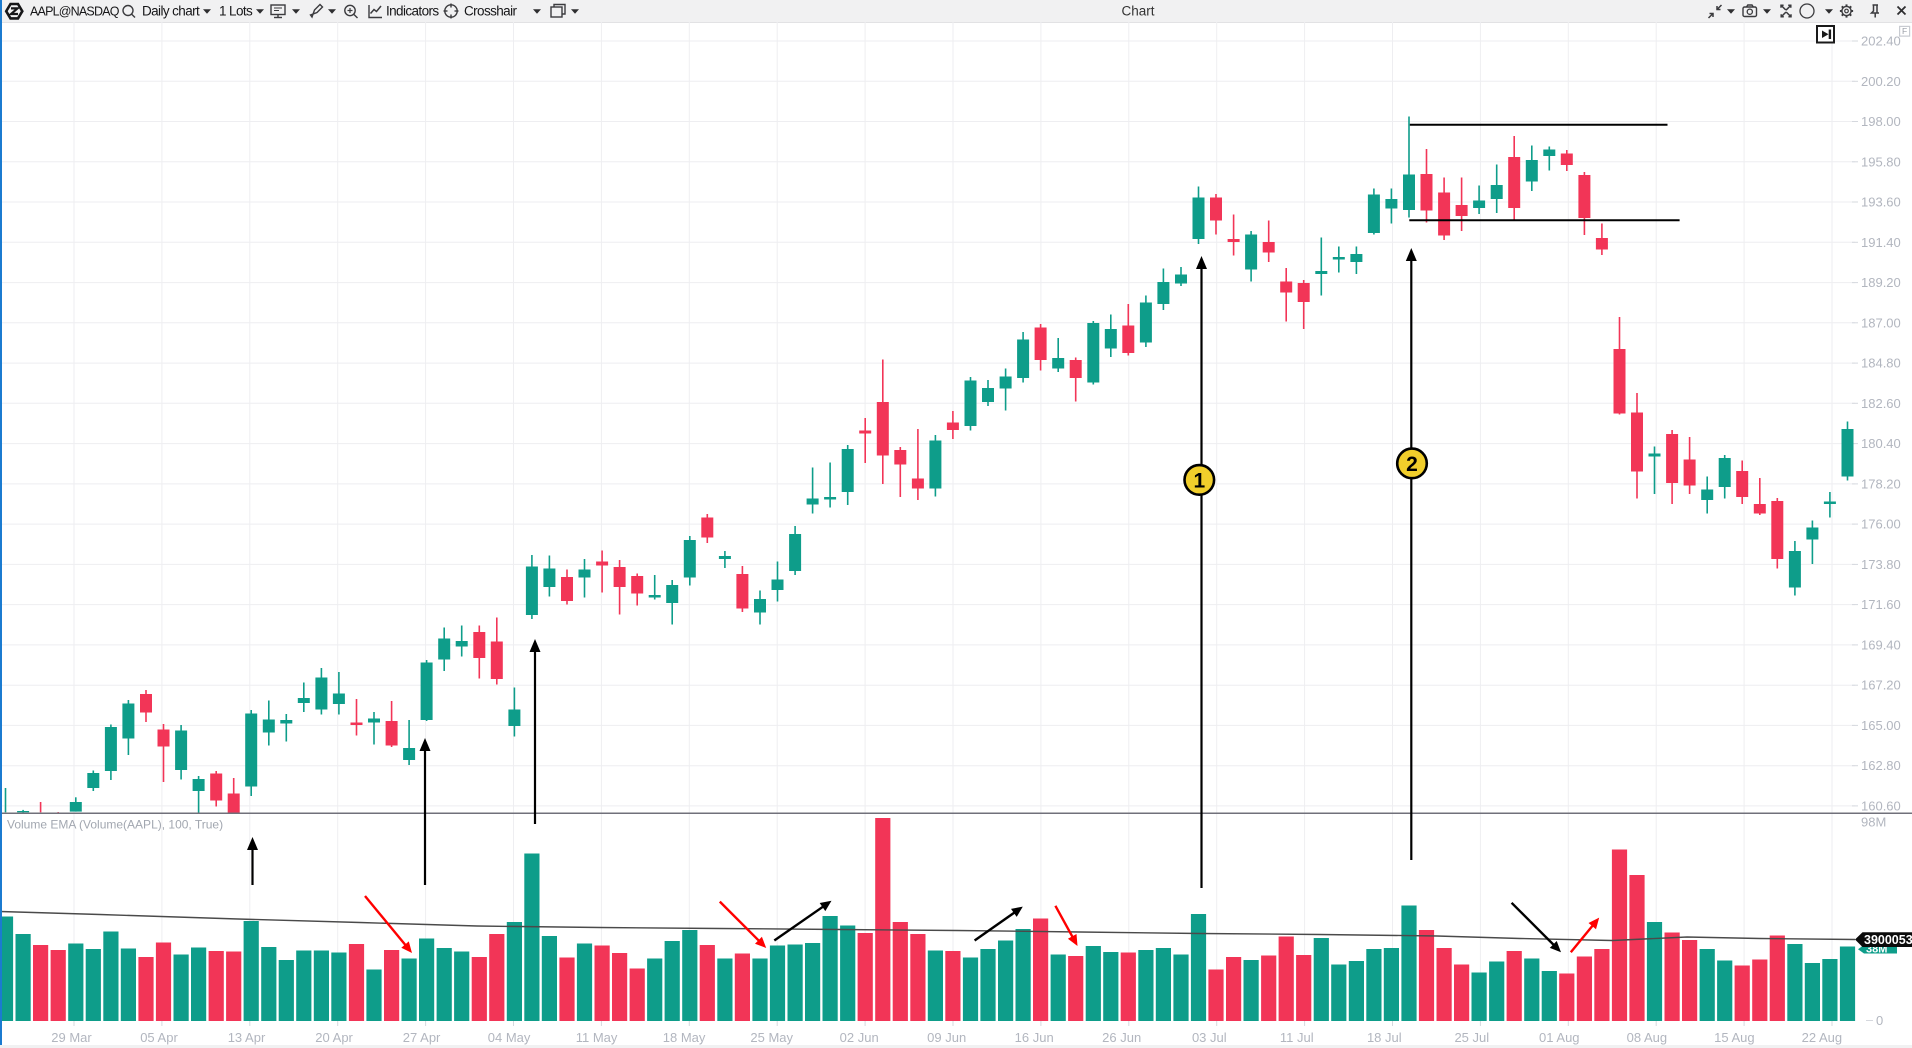  I want to click on svg-text: 173.80, so click(1881, 564).